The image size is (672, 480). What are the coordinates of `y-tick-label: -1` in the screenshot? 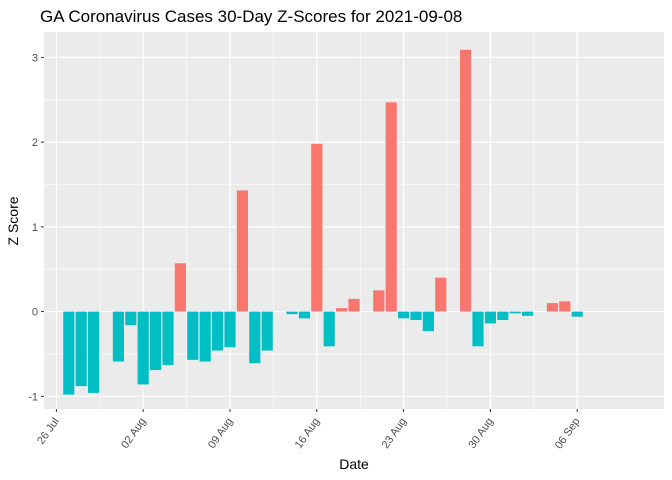 It's located at (33, 397).